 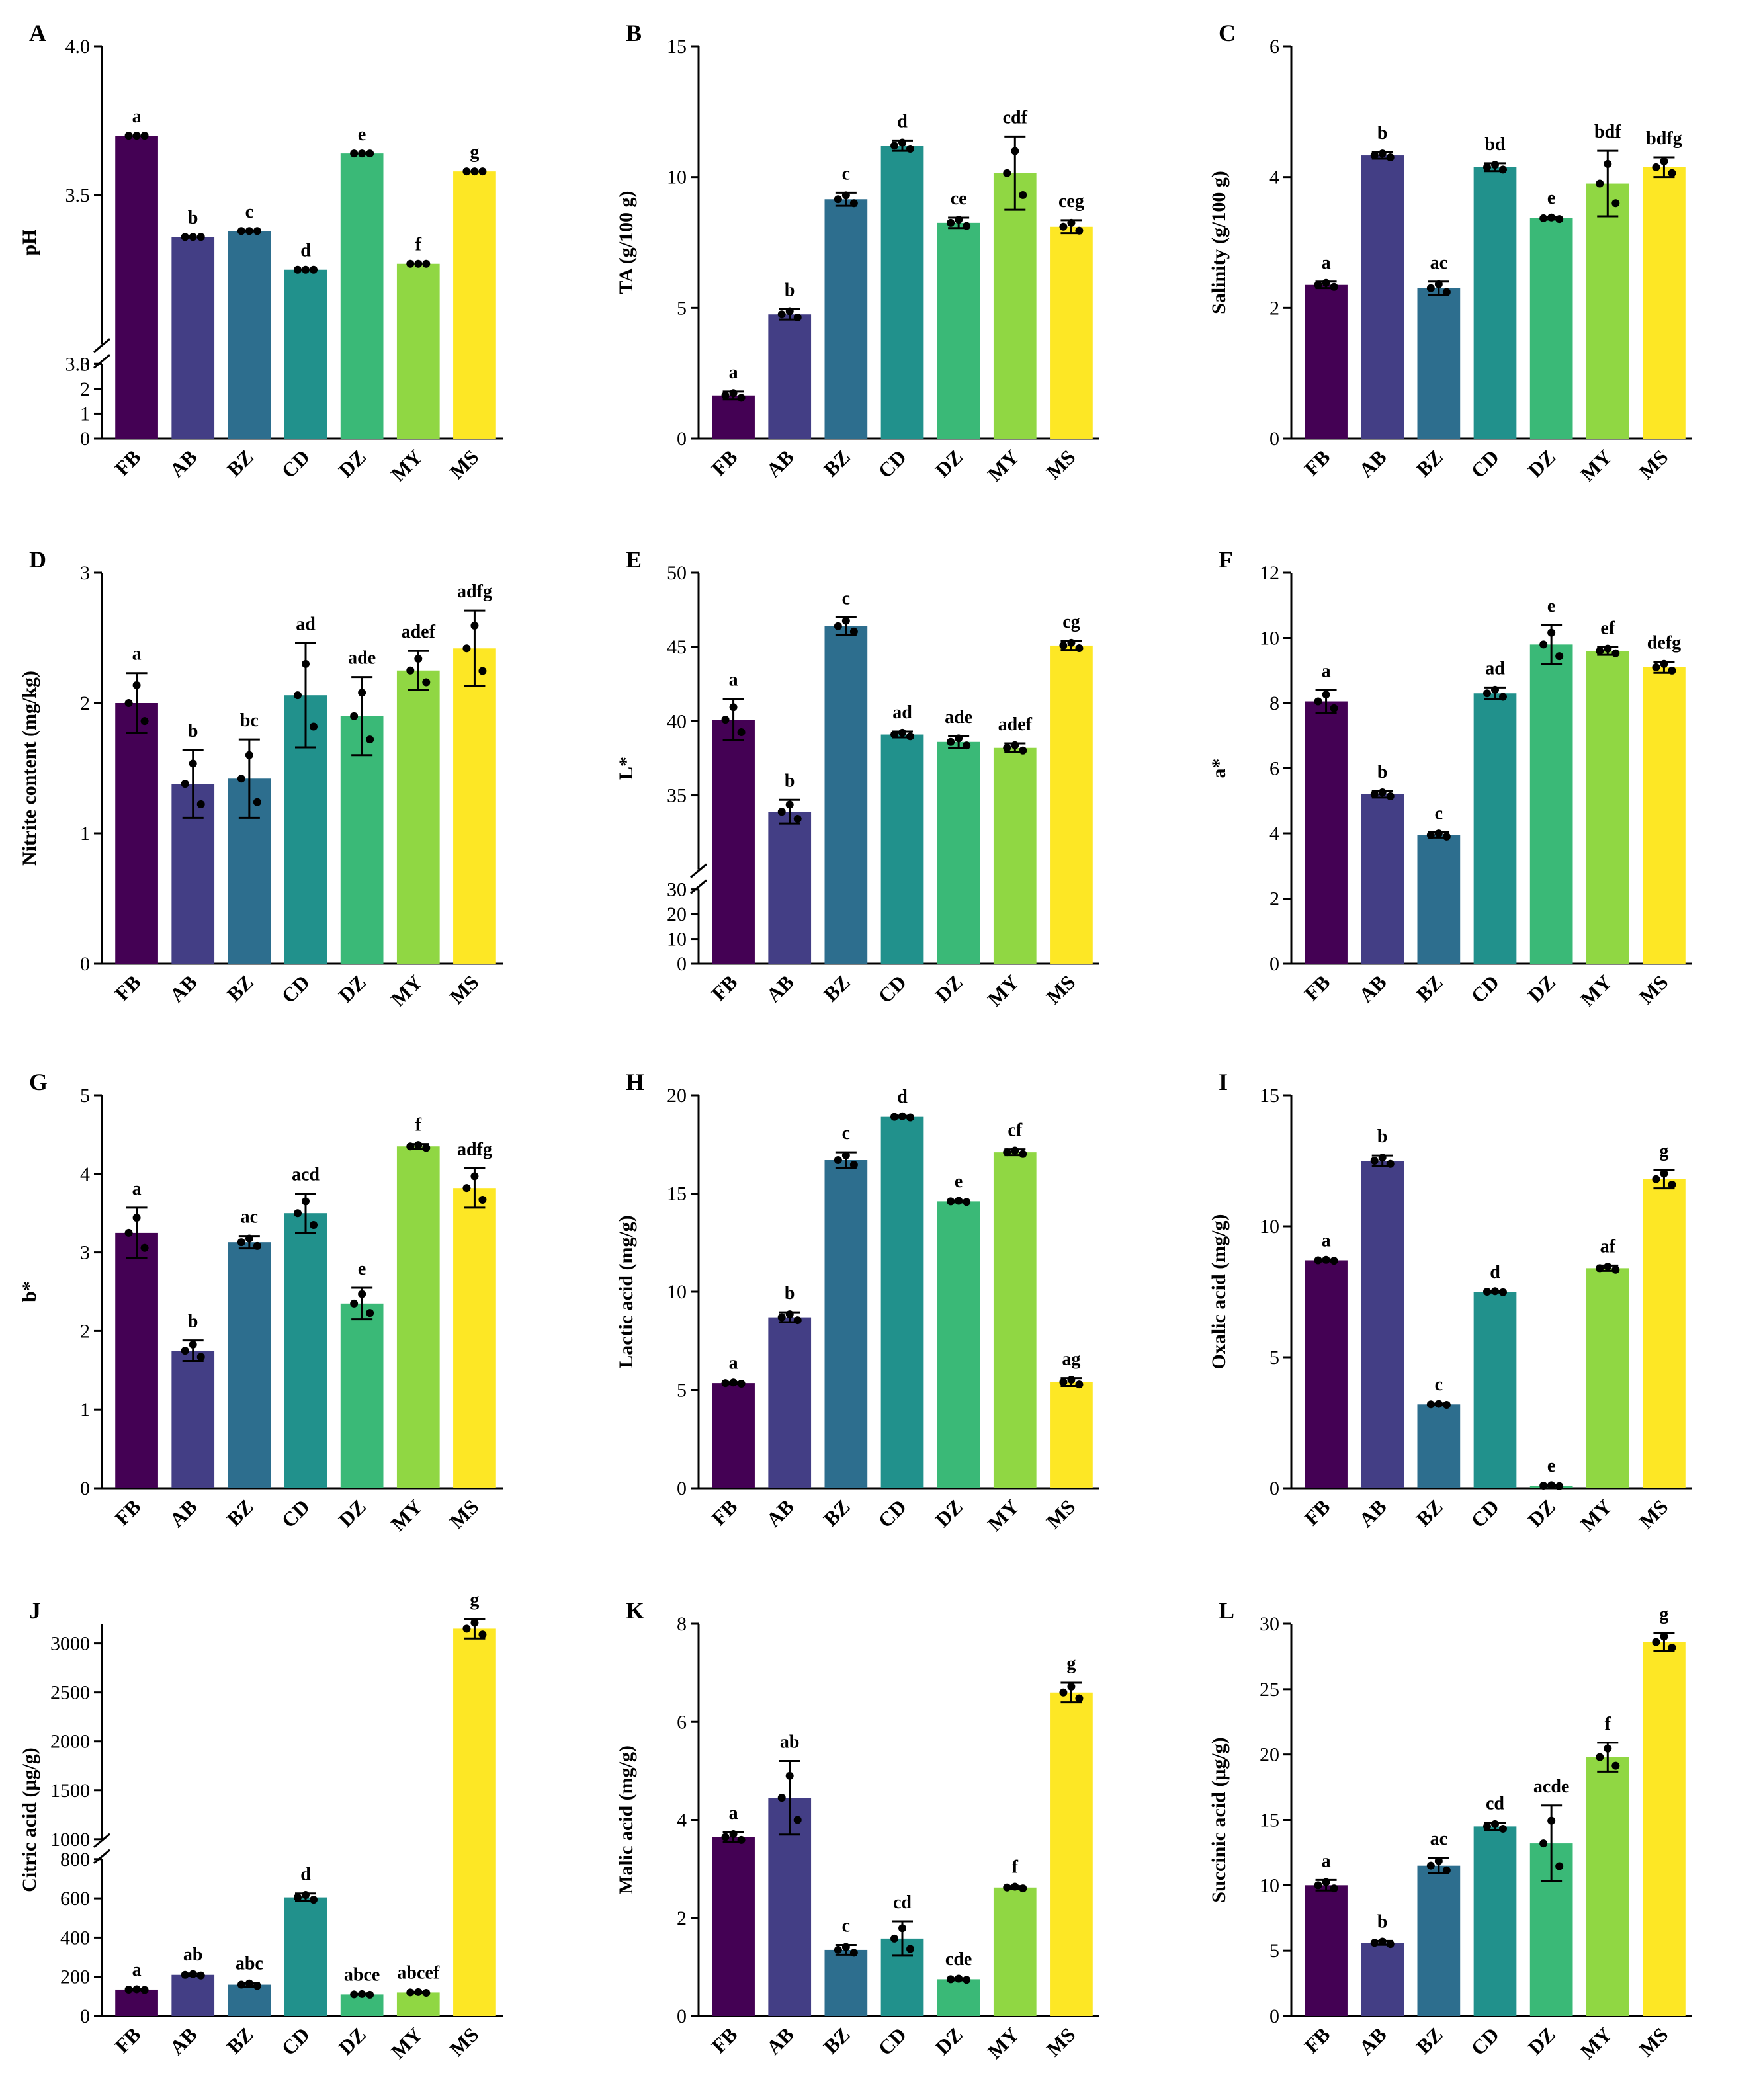 I want to click on significance-letter: cd, so click(x=1495, y=1803).